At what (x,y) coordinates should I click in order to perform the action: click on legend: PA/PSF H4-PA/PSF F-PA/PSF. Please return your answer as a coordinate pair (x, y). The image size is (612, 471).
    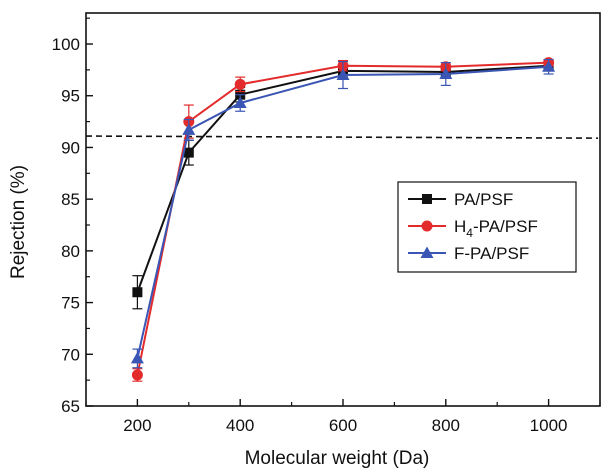
    Looking at the image, I should click on (487, 227).